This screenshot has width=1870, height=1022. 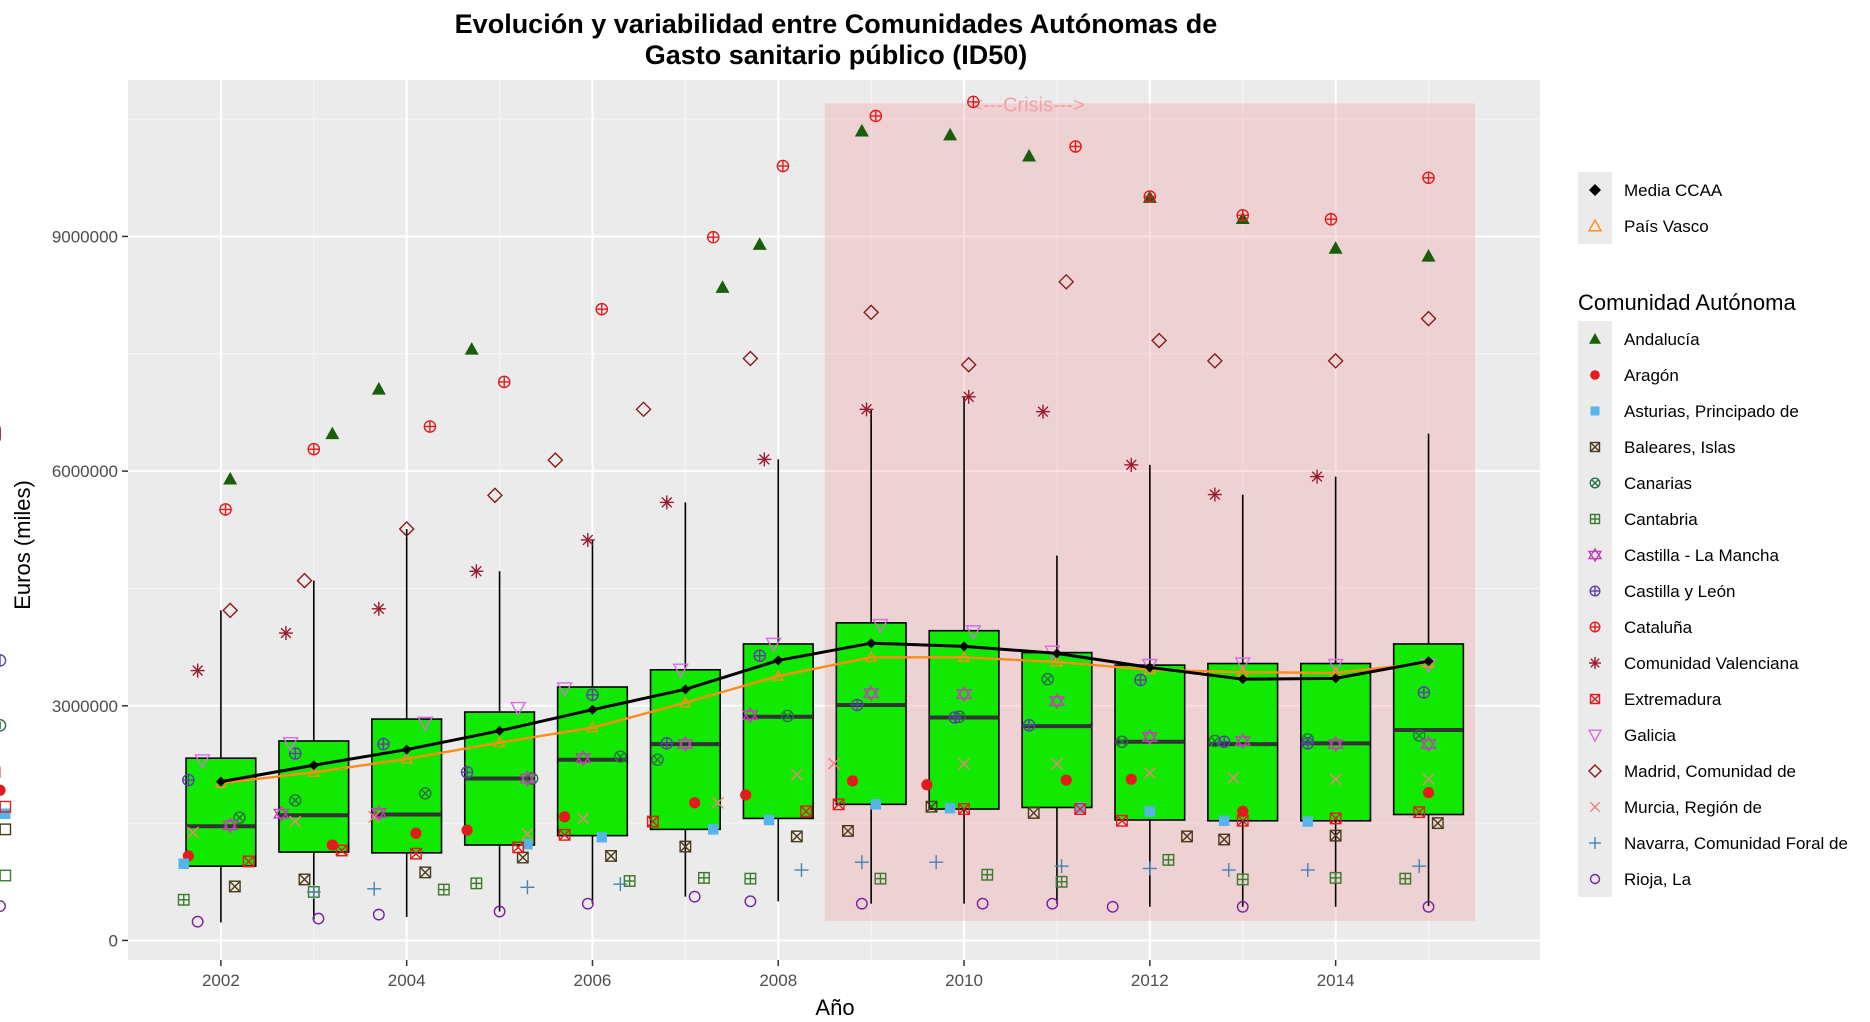 I want to click on legend-key-arag-n, so click(x=1595, y=375).